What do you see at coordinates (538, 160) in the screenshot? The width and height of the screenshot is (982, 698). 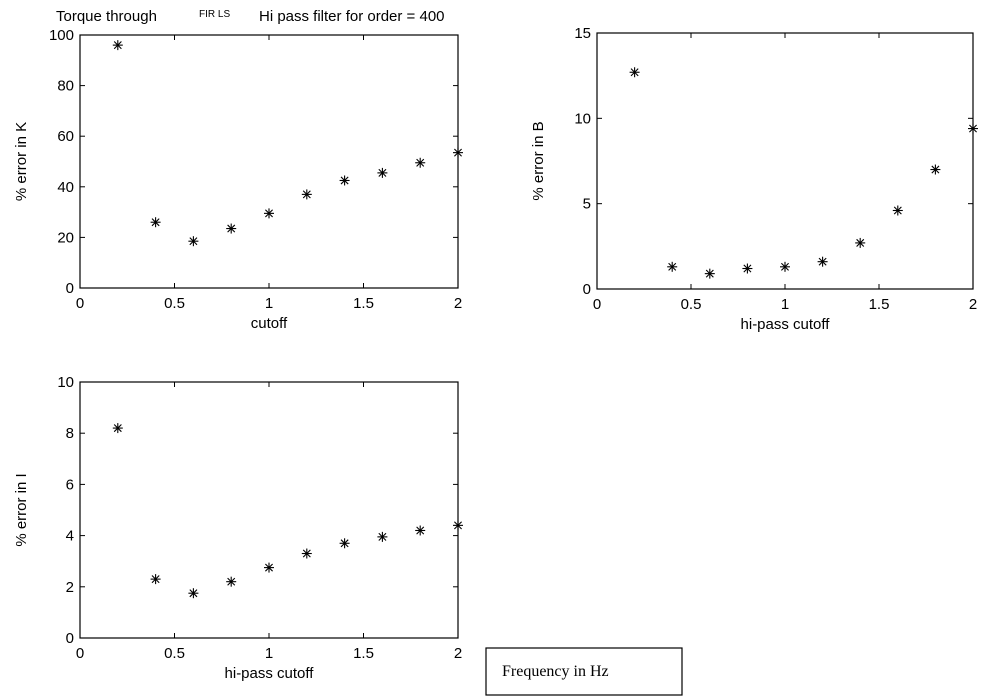 I see `y-axis-label: % error in B` at bounding box center [538, 160].